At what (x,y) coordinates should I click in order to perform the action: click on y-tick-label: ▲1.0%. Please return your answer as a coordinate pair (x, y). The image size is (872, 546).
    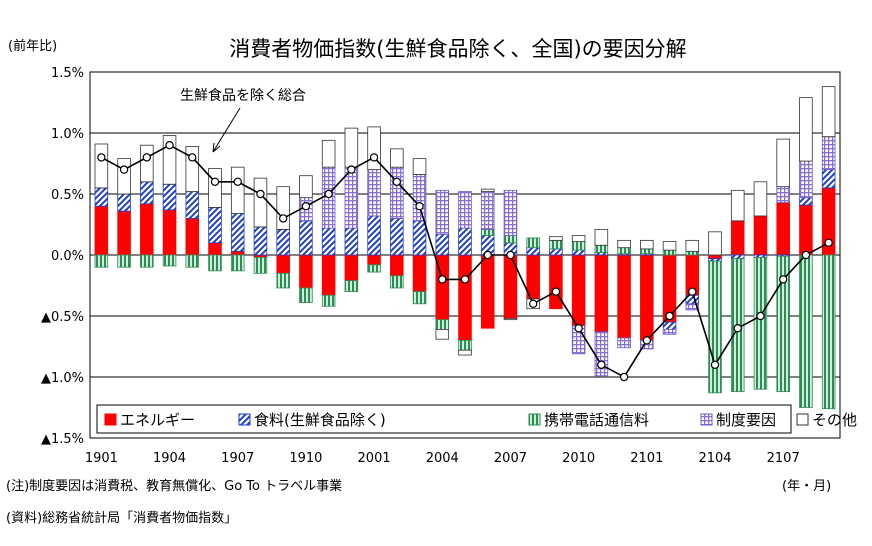
    Looking at the image, I should click on (62, 378).